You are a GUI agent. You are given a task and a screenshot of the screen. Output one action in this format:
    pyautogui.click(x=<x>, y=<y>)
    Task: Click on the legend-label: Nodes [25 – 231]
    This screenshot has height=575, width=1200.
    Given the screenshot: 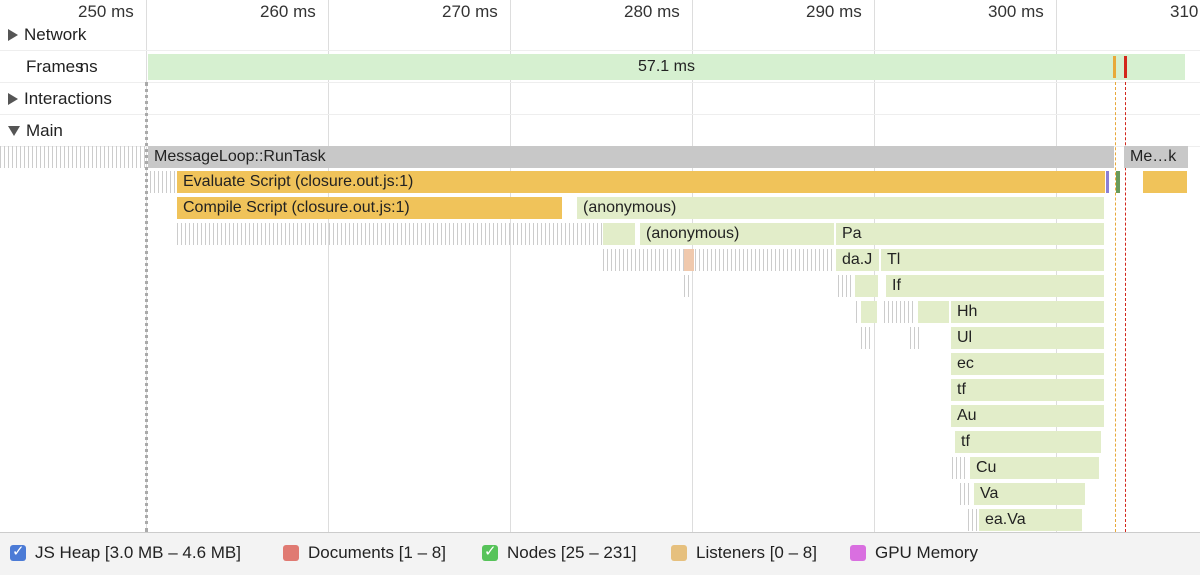 What is the action you would take?
    pyautogui.click(x=572, y=552)
    